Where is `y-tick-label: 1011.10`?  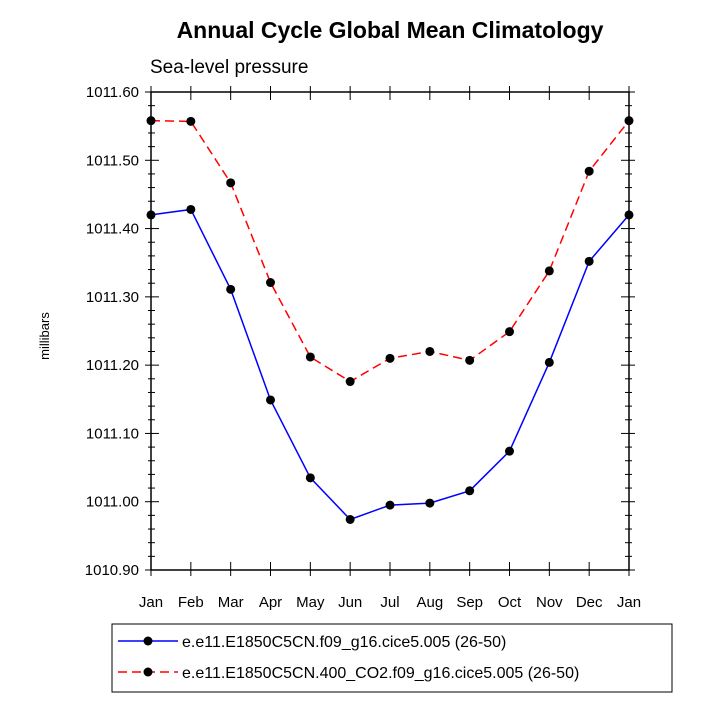
y-tick-label: 1011.10 is located at coordinates (112, 433).